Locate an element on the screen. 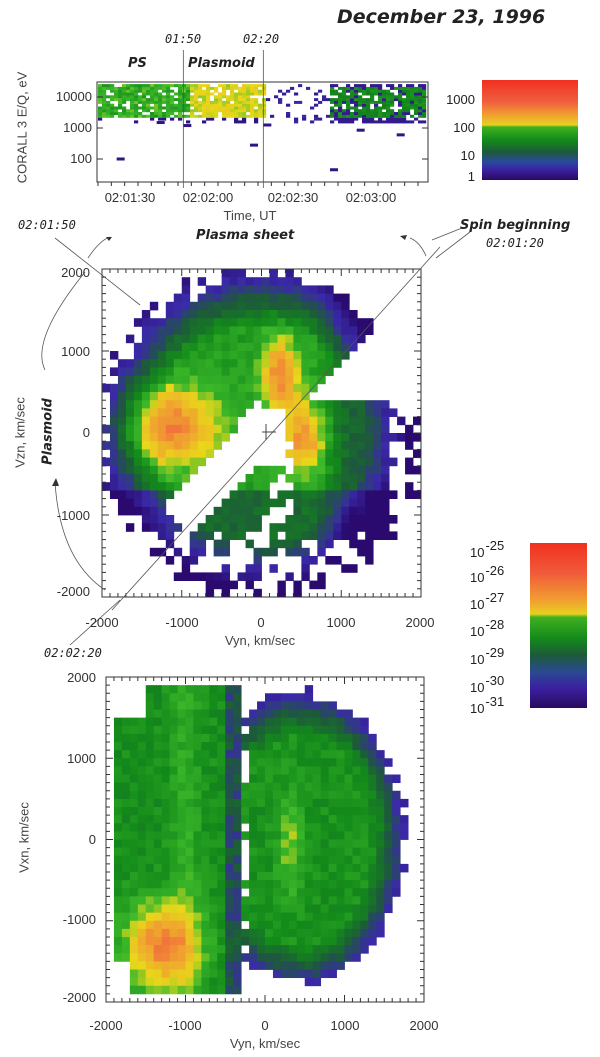 The width and height of the screenshot is (600, 1057). tick-exponent: -28 is located at coordinates (495, 624).